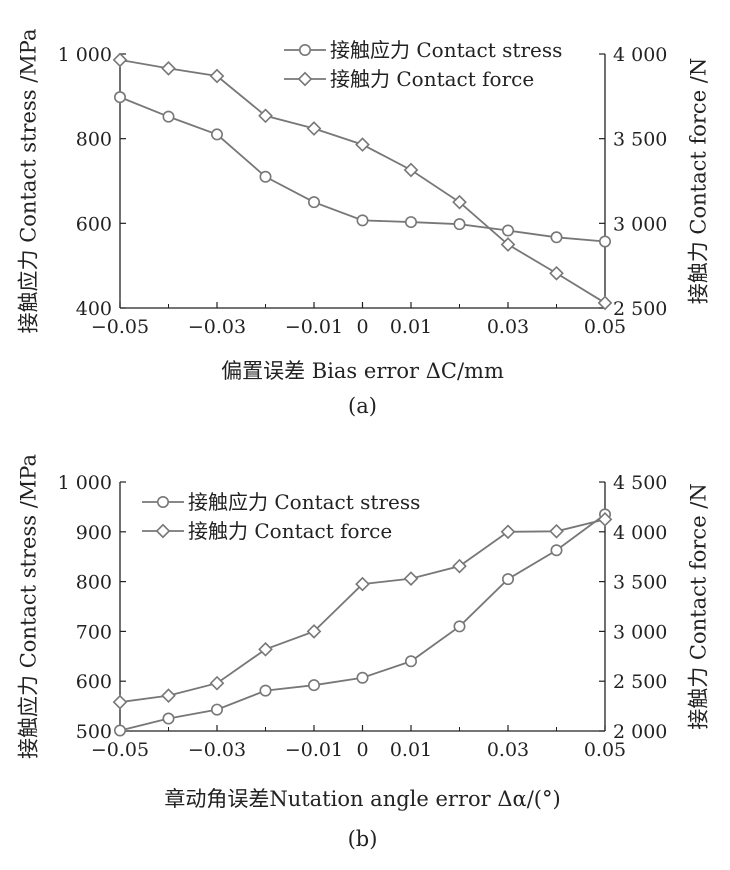 The width and height of the screenshot is (730, 870). Describe the element at coordinates (362, 371) in the screenshot. I see `x-axis-title: 偏置误差 Bias error ΔC/mm` at that location.